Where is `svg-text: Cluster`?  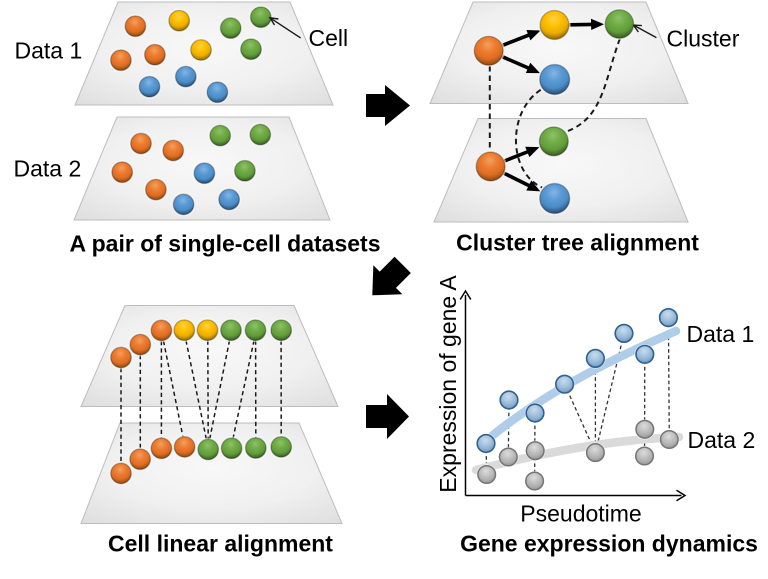
svg-text: Cluster is located at coordinates (703, 39).